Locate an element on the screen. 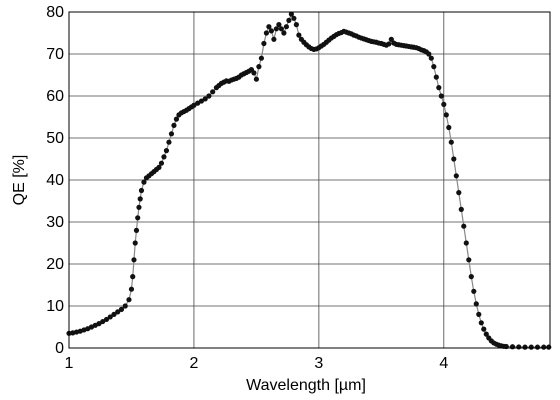  y-tick-label-4: 40 is located at coordinates (55, 180).